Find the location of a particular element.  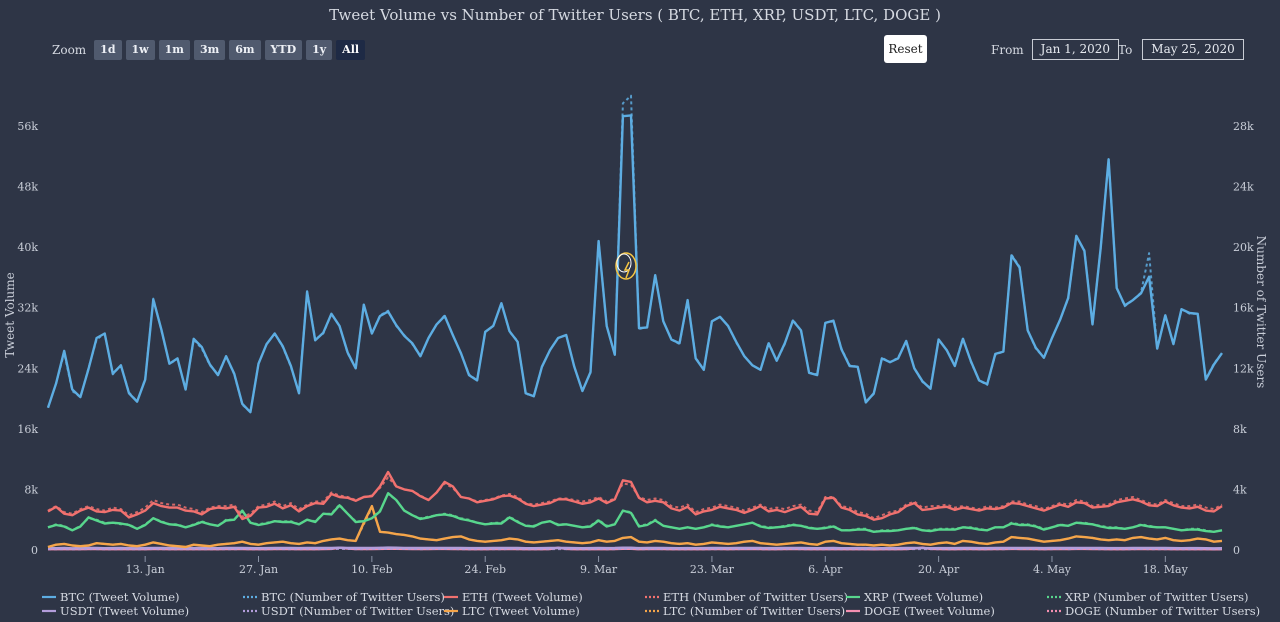

legend-label: ETH (Tweet Volume) is located at coordinates (522, 597).